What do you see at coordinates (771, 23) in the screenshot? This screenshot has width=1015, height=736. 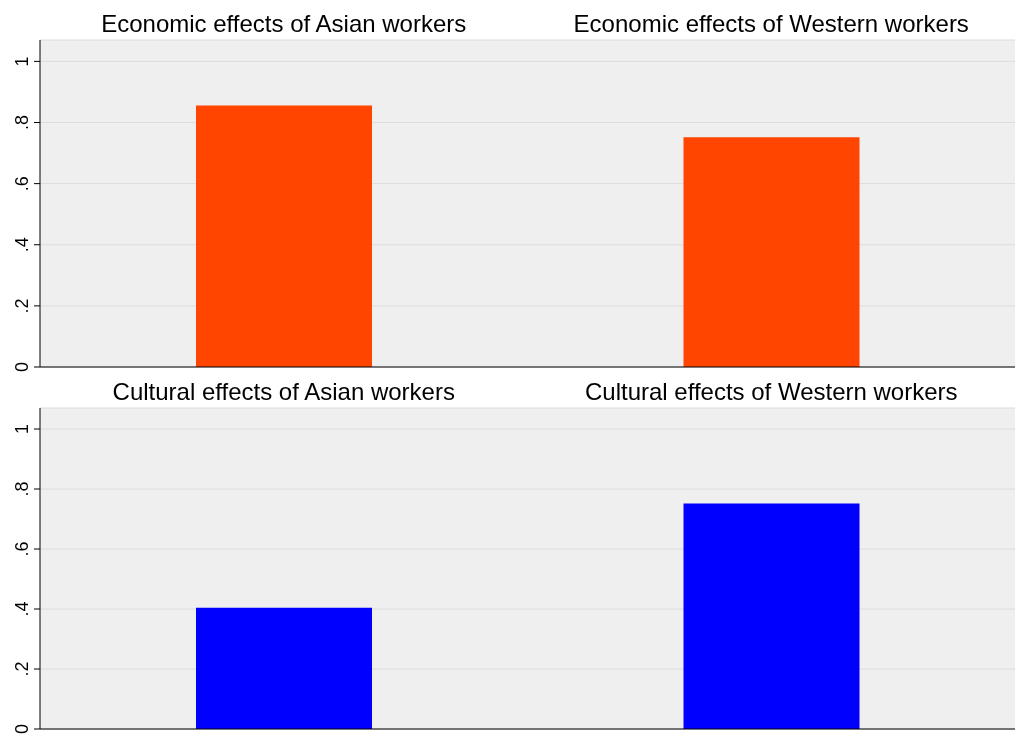 I see `x-tick-label: Economic effects of Western workers` at bounding box center [771, 23].